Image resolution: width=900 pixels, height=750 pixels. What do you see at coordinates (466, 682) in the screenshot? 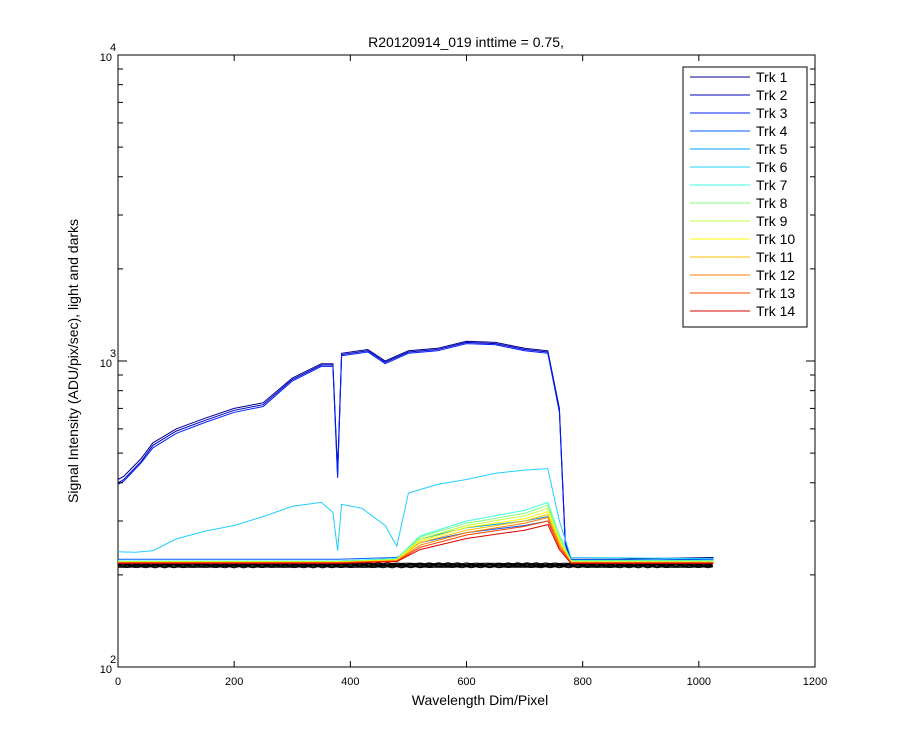
I see `x-tick-label: 600` at bounding box center [466, 682].